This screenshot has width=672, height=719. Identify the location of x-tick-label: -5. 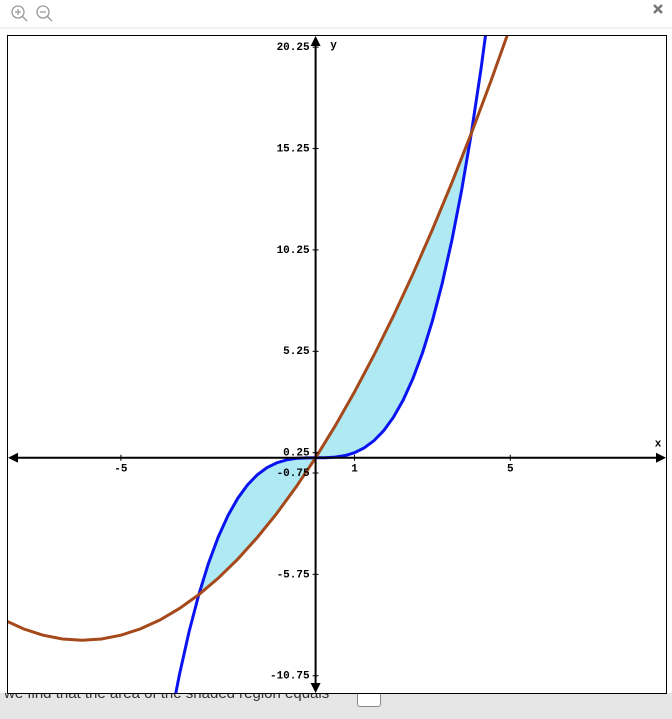
(121, 470).